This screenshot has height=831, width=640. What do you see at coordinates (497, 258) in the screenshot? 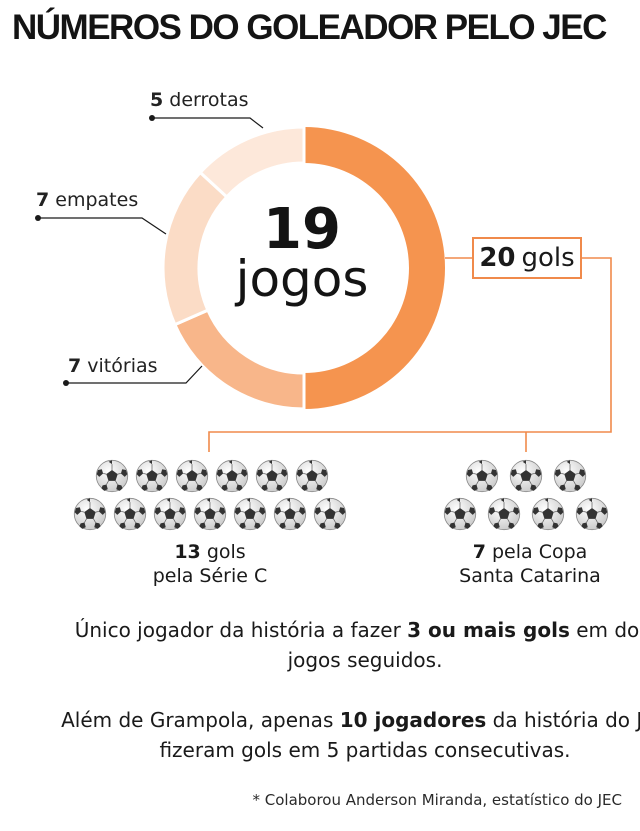
I see `total-goals-value: 20` at bounding box center [497, 258].